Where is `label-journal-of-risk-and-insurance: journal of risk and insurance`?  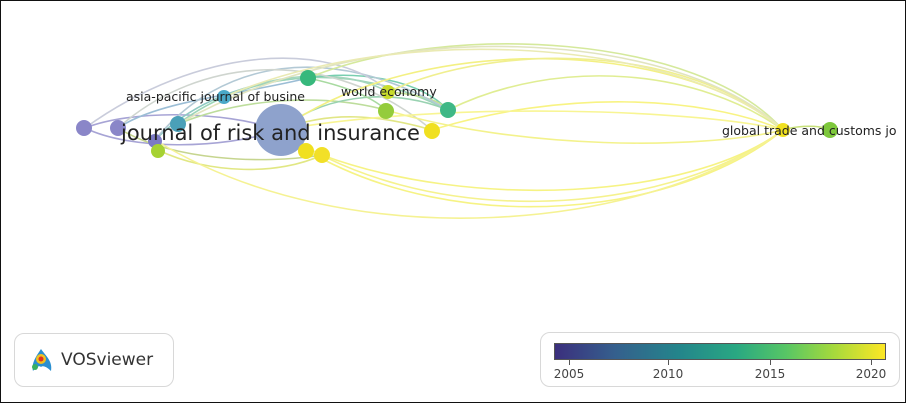 label-journal-of-risk-and-insurance: journal of risk and insurance is located at coordinates (270, 133).